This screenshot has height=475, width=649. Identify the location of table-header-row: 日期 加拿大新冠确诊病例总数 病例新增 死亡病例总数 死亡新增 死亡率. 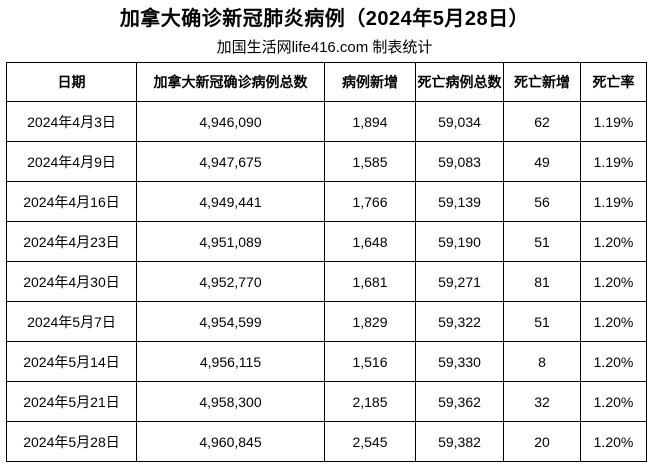
(326, 82).